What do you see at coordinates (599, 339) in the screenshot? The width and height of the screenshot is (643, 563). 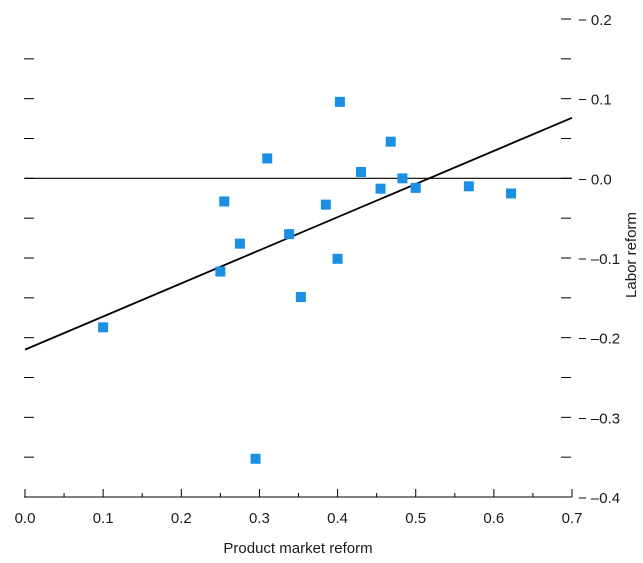 I see `y-tick-label: − –0.2` at bounding box center [599, 339].